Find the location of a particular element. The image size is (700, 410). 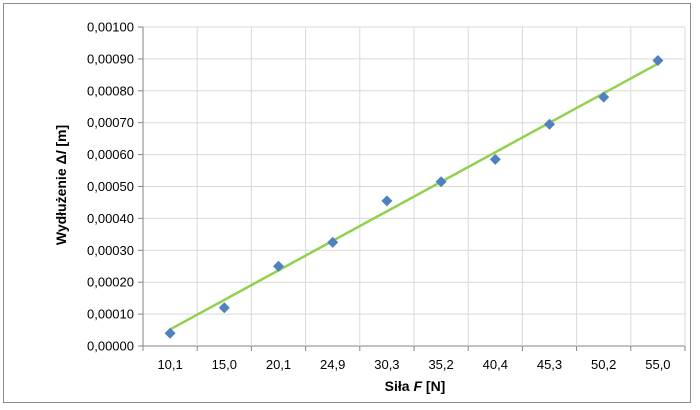

x-tick-label: 55,0 is located at coordinates (657, 364).